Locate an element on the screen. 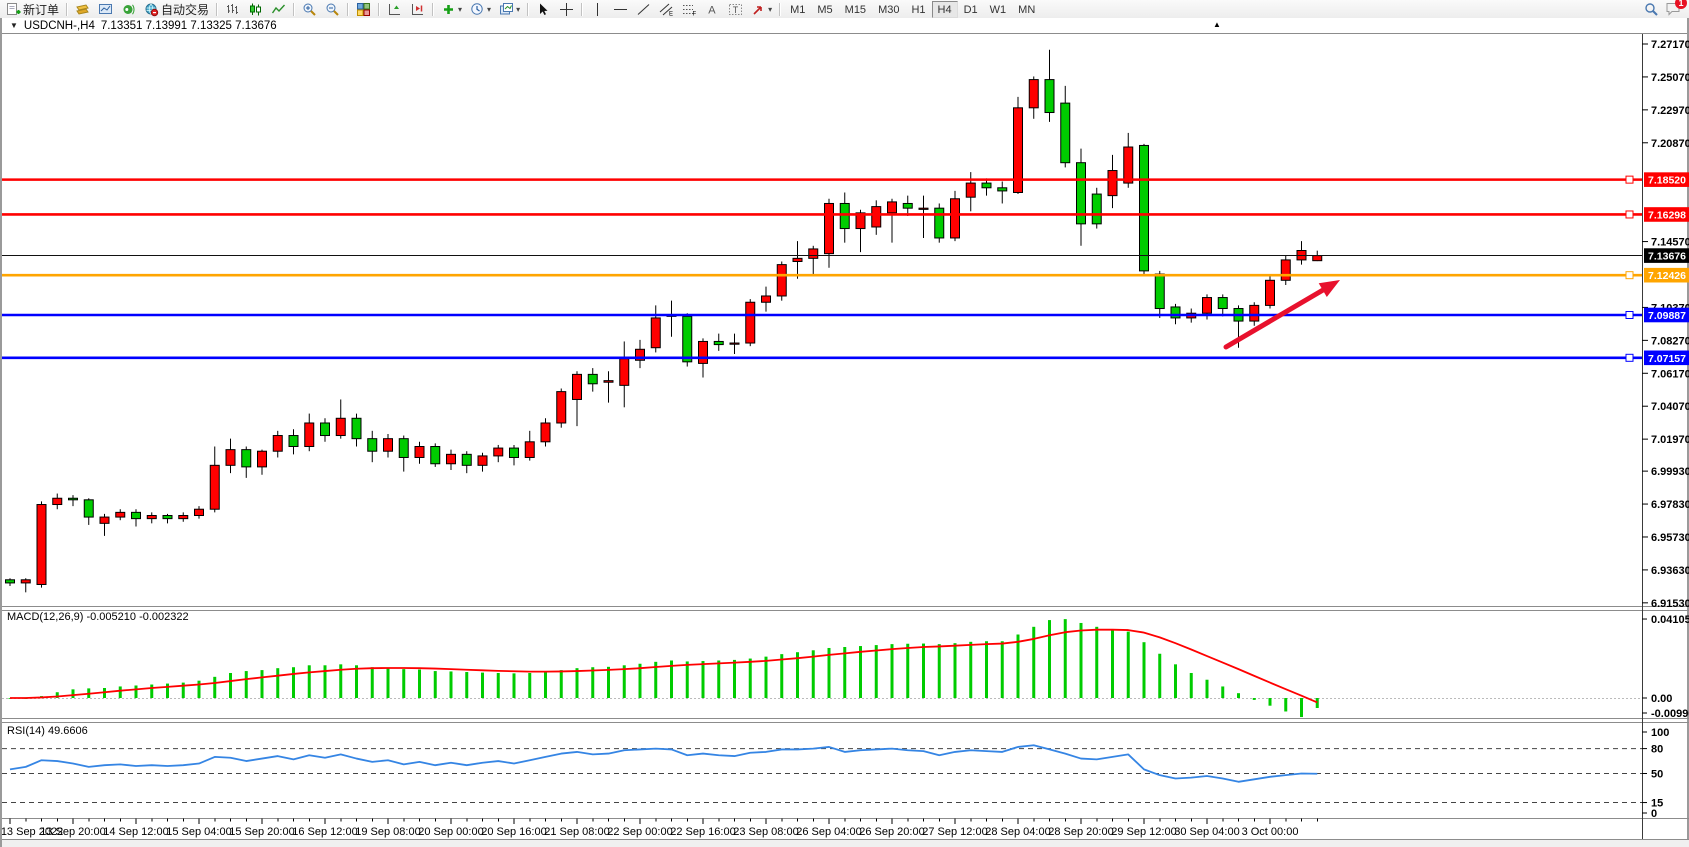 This screenshot has height=847, width=1689. svg-text: 21 Sep 08:00 is located at coordinates (576, 832).